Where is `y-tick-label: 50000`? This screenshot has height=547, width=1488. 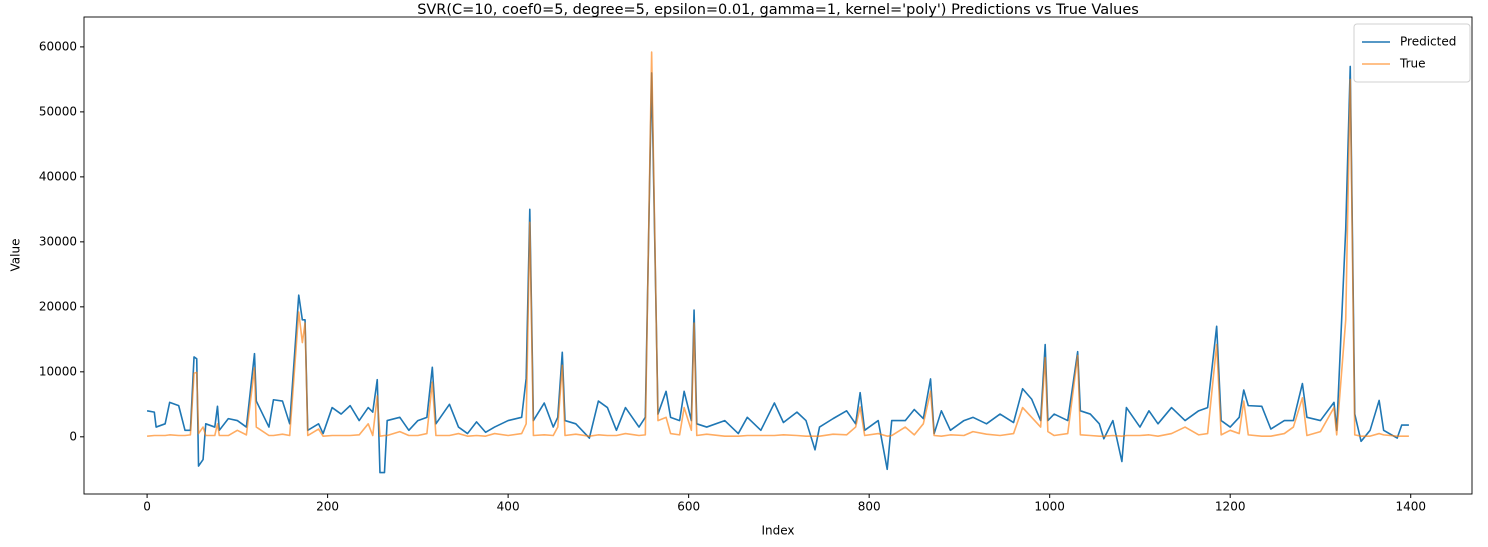
y-tick-label: 50000 is located at coordinates (58, 111).